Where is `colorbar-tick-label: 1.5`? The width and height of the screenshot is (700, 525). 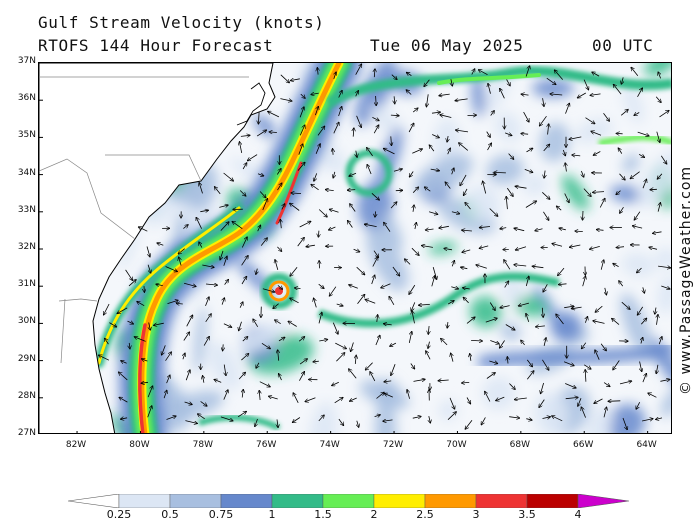
colorbar-tick-label: 1.5 is located at coordinates (323, 514).